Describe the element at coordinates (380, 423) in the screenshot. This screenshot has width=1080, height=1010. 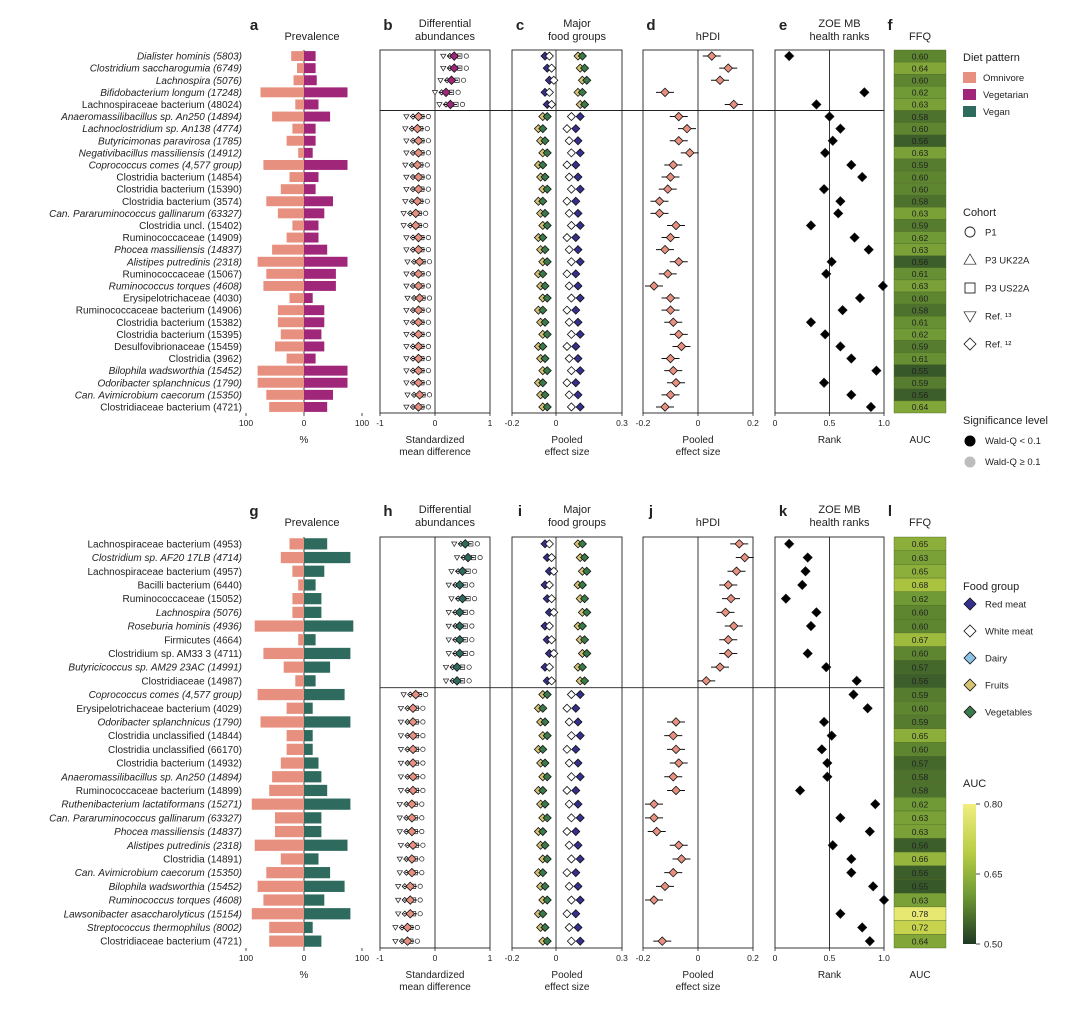
I see `tick-label-smd: -1` at that location.